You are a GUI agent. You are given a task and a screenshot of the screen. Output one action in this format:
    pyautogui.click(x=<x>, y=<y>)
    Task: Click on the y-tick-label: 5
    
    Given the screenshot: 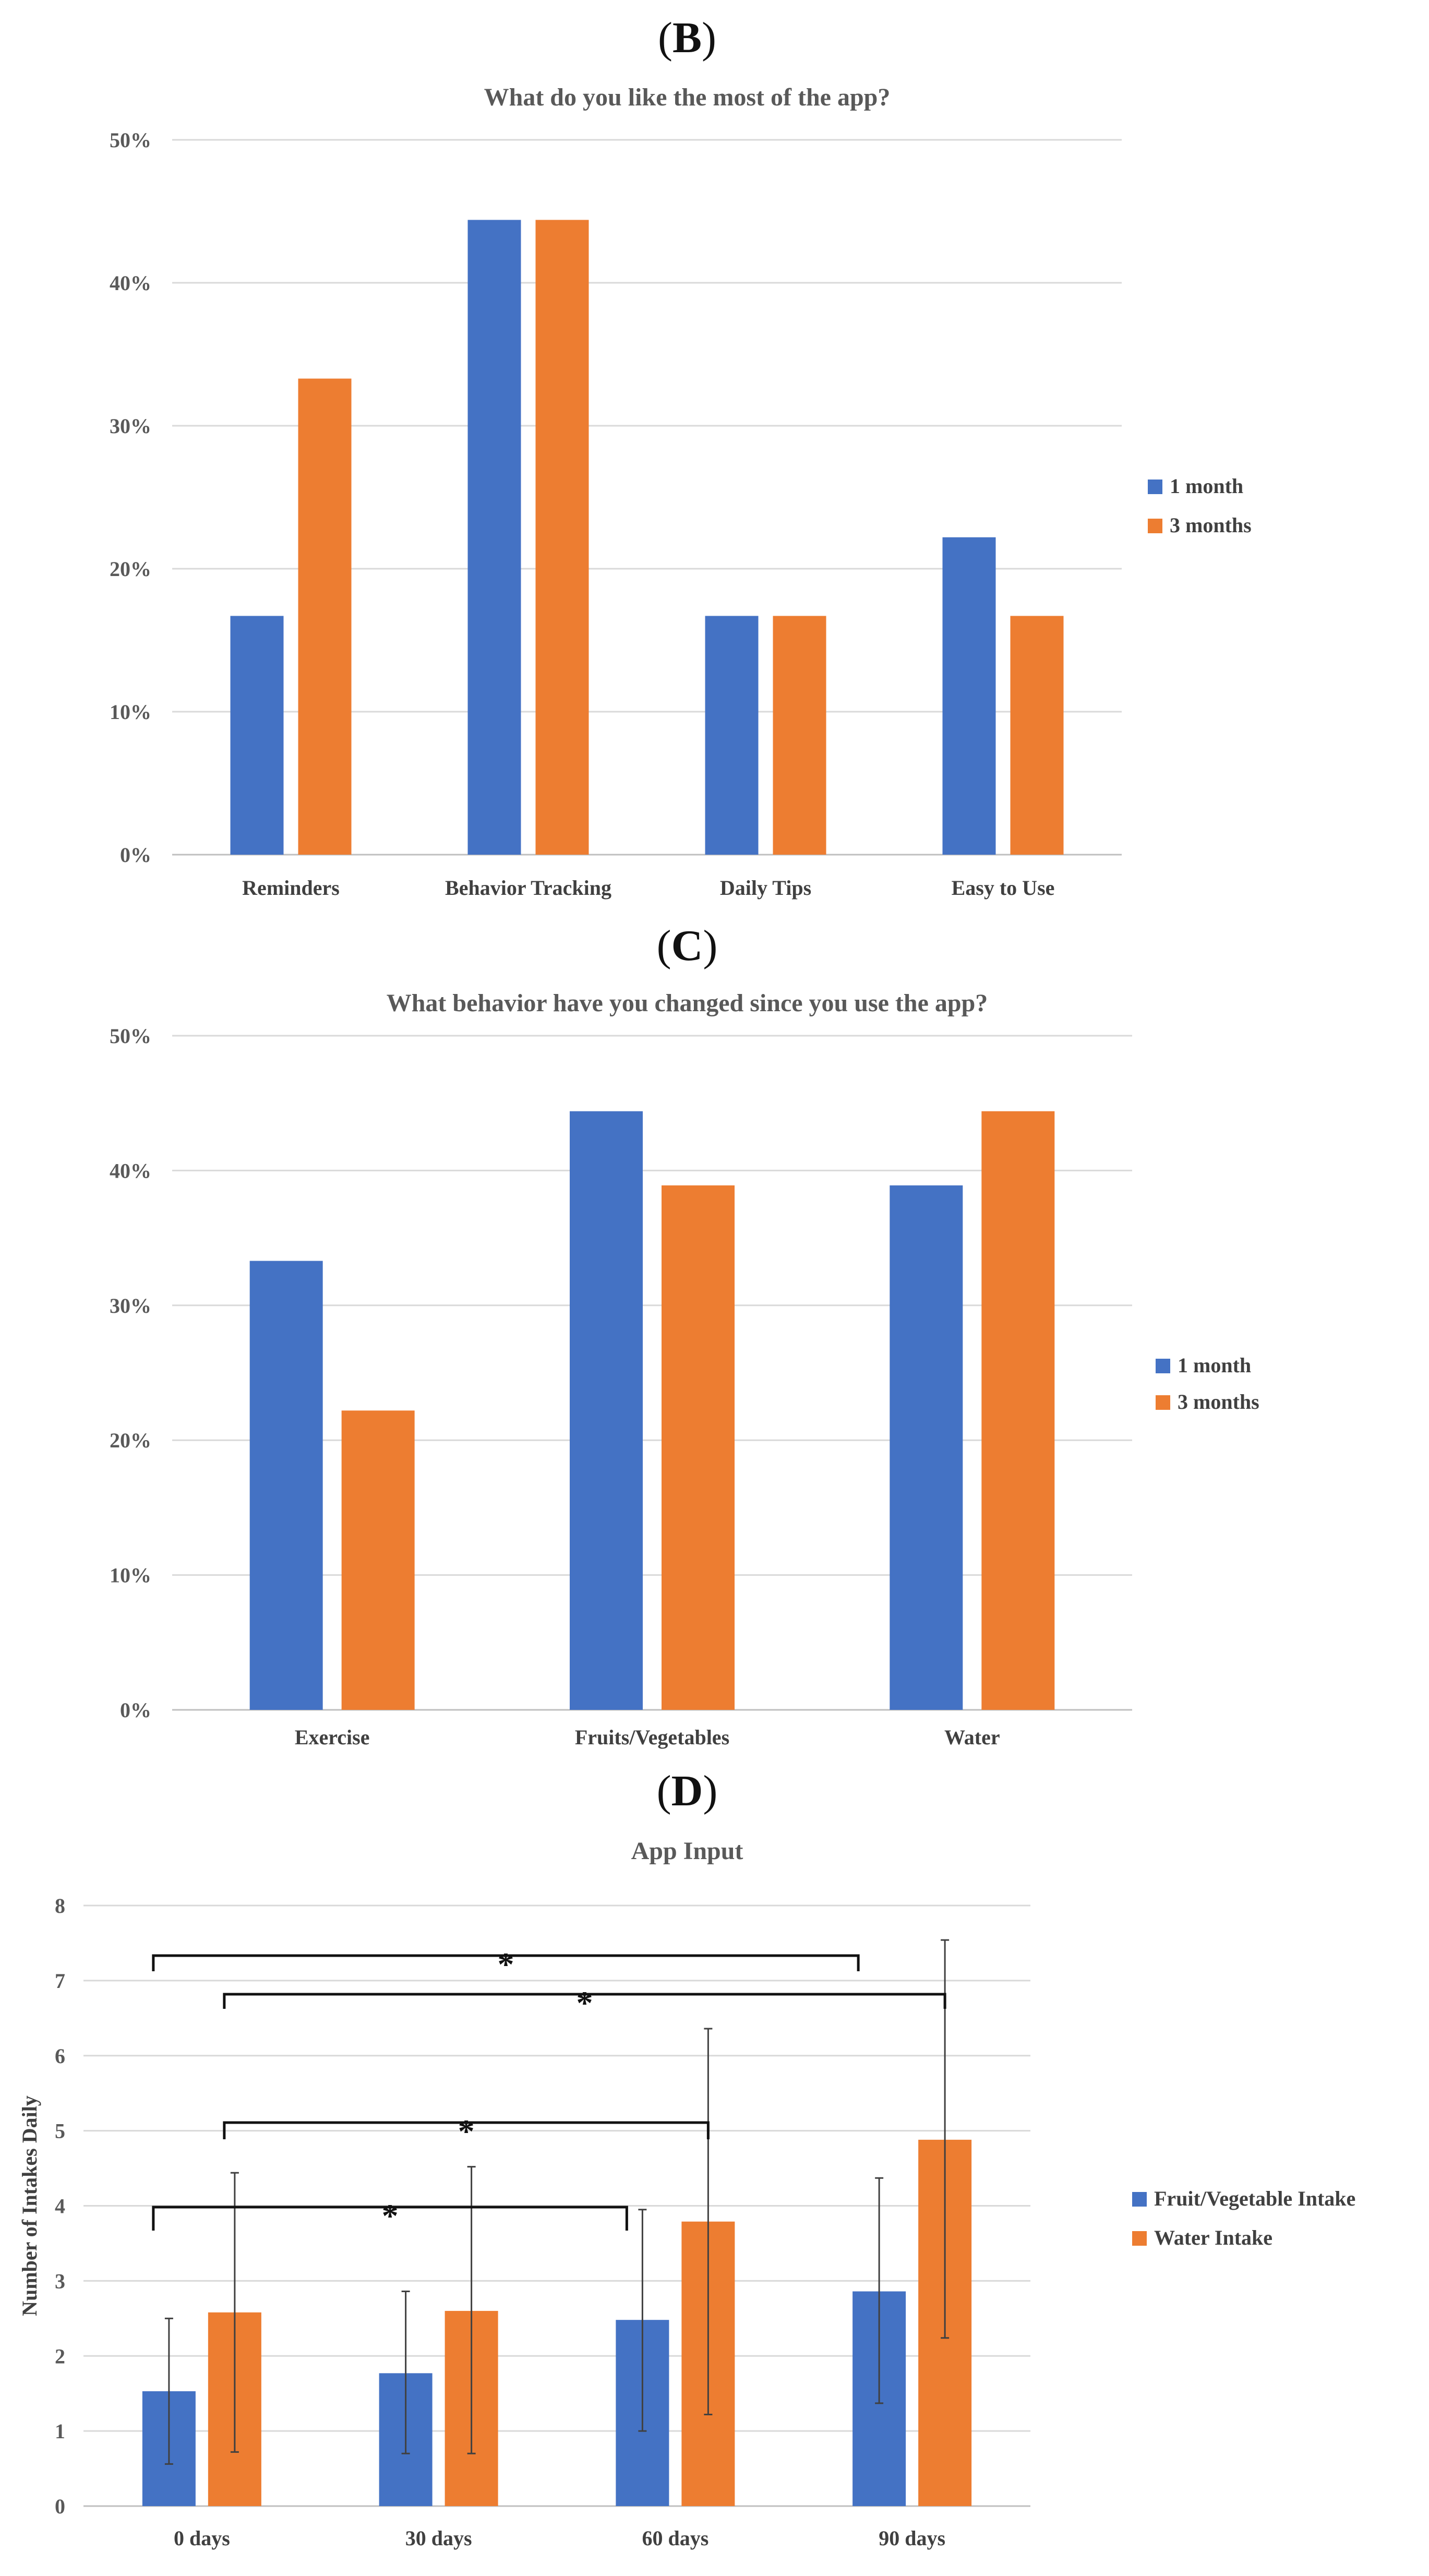 What is the action you would take?
    pyautogui.click(x=60, y=2131)
    